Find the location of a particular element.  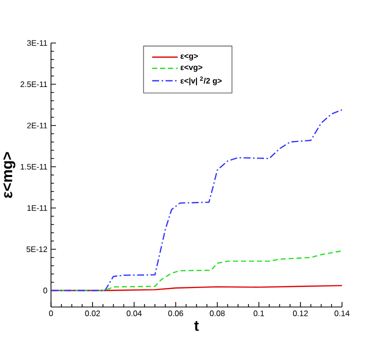

x-axis-title: t is located at coordinates (196, 326).